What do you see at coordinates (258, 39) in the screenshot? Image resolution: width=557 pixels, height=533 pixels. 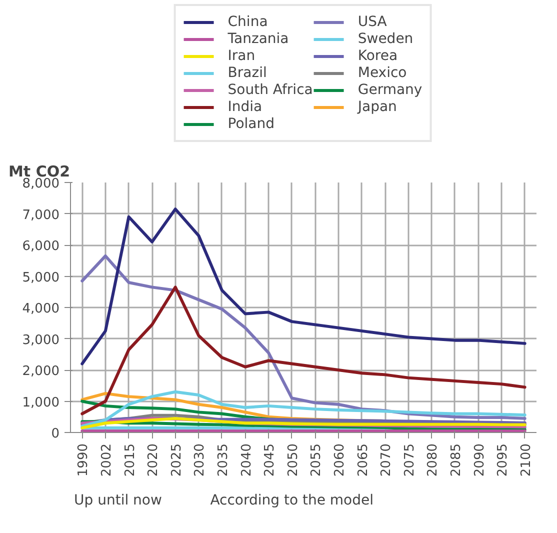 I see `legend-label: Tanzania` at bounding box center [258, 39].